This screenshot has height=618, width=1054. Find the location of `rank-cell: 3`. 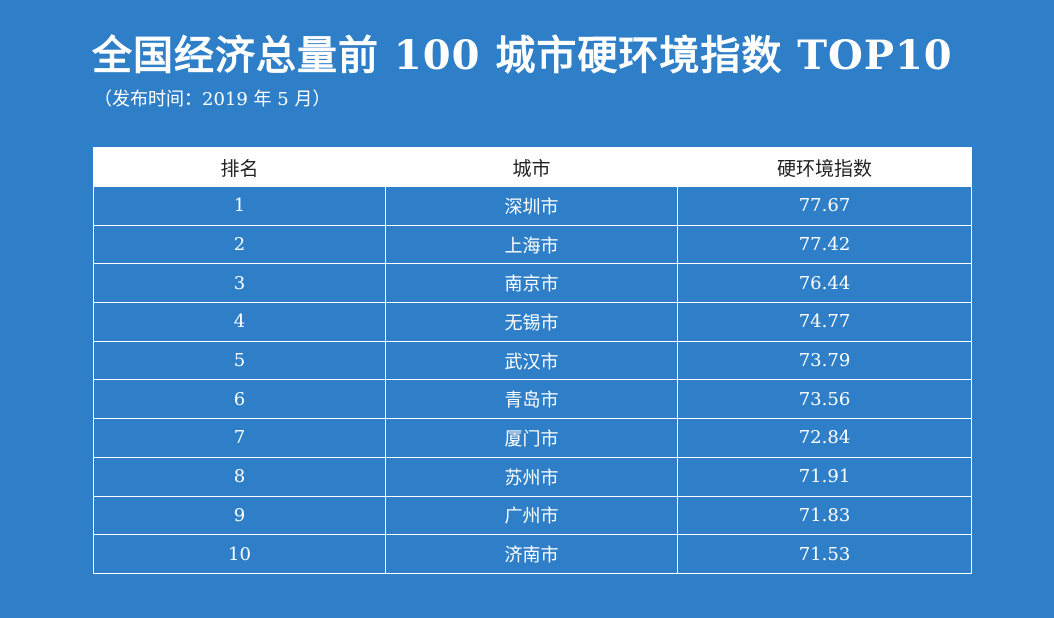

rank-cell: 3 is located at coordinates (239, 283).